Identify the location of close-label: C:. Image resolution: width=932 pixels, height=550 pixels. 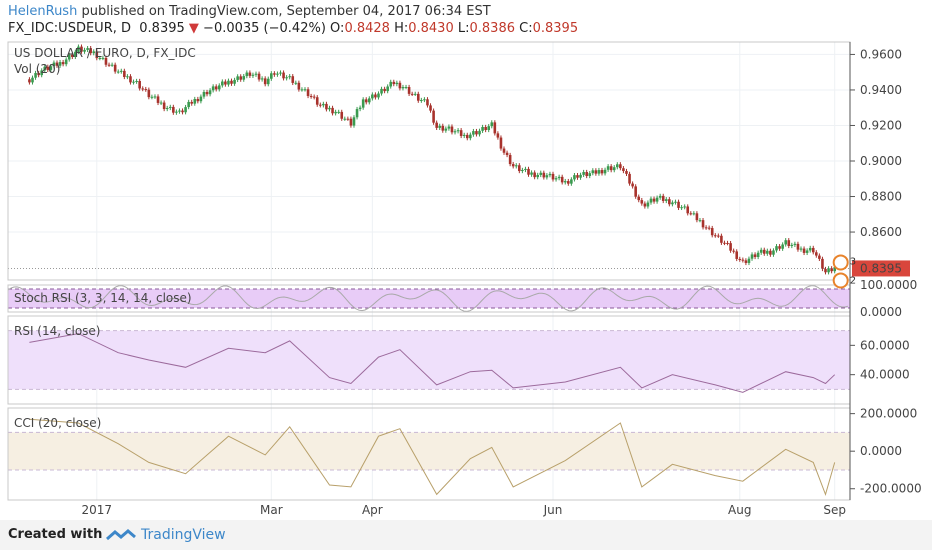
(526, 28).